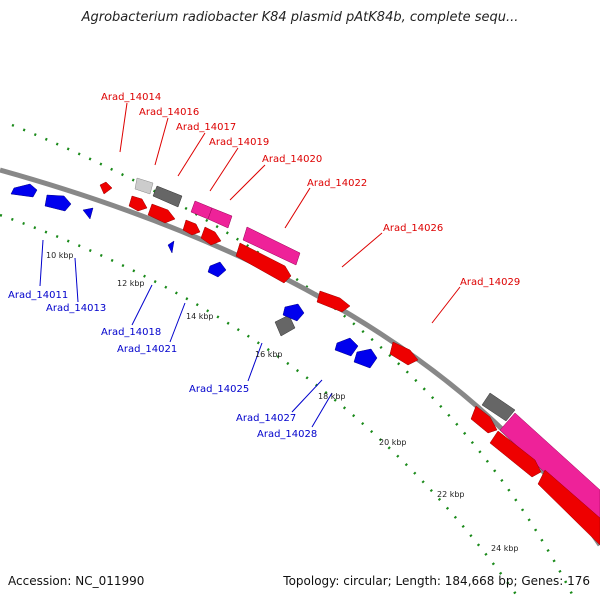 The height and width of the screenshot is (600, 600). What do you see at coordinates (131, 332) in the screenshot?
I see `label-reverse-2: Arad_14018` at bounding box center [131, 332].